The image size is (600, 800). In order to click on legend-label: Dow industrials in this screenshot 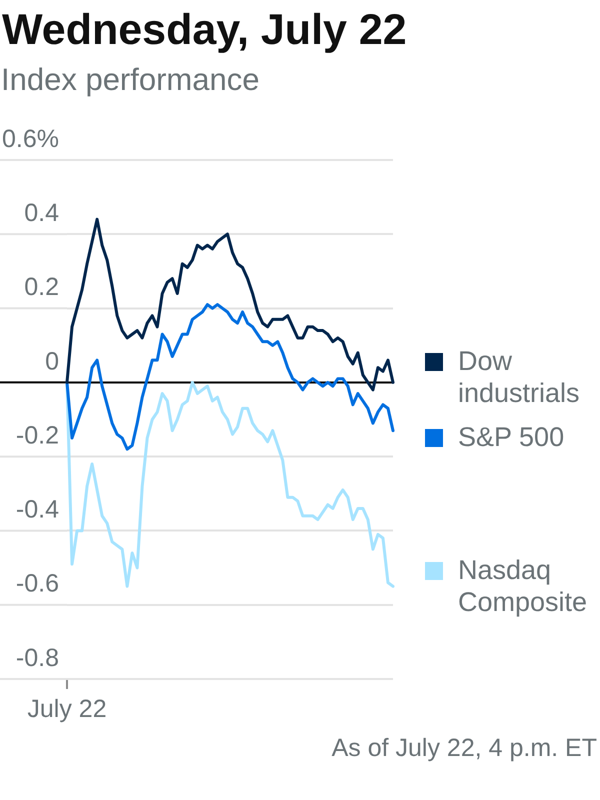, I will do `click(519, 376)`.